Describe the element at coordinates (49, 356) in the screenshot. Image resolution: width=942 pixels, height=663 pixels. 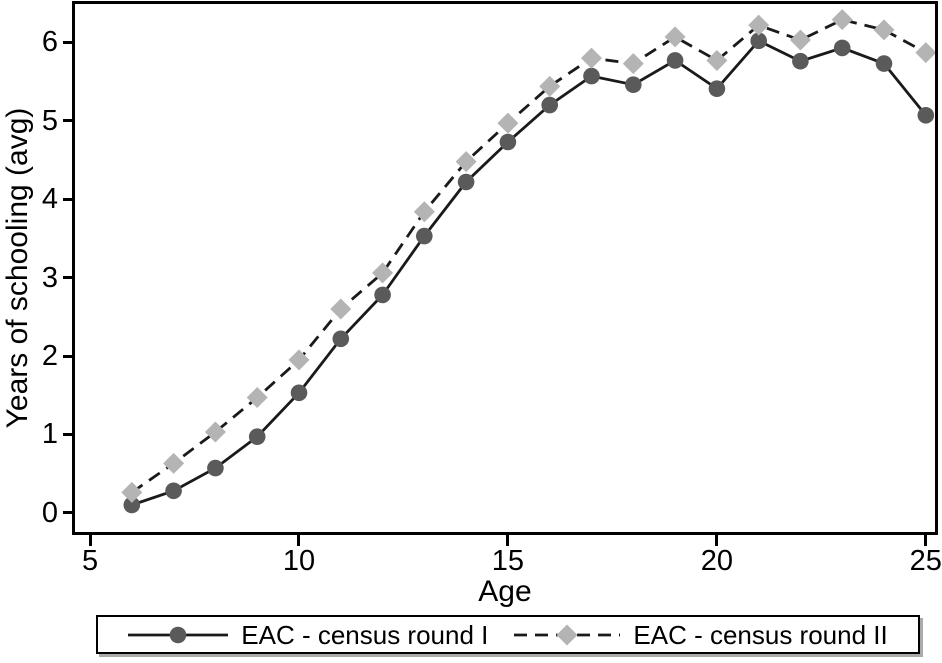
I see `y-axis-tick-label: 2` at that location.